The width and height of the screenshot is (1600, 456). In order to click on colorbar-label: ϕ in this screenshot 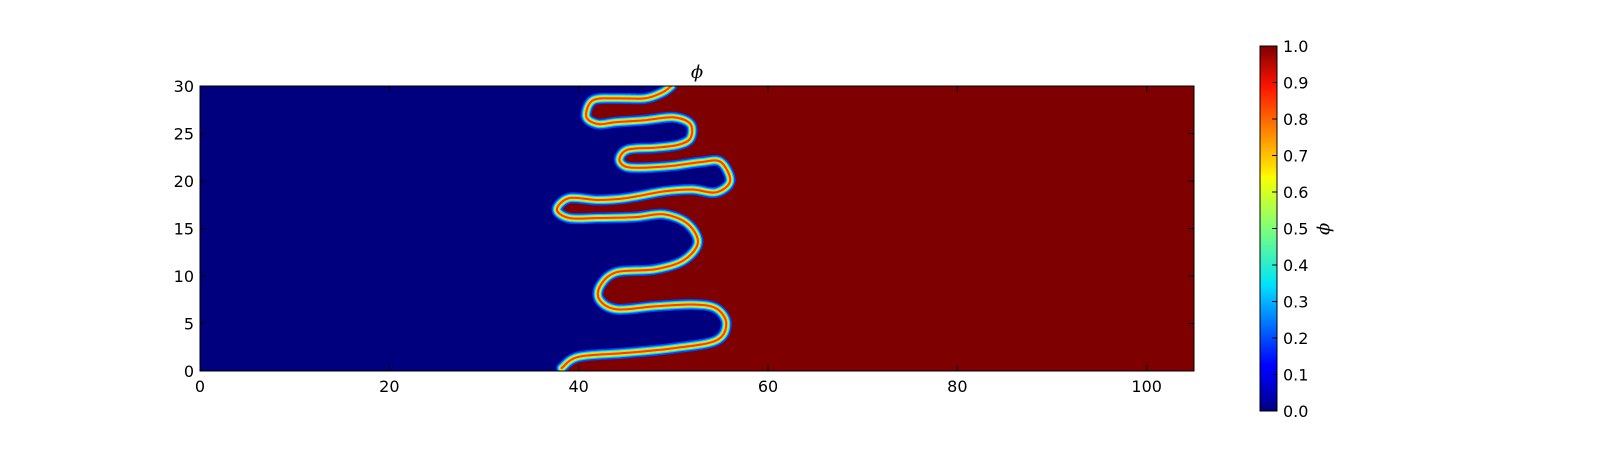, I will do `click(1325, 229)`.